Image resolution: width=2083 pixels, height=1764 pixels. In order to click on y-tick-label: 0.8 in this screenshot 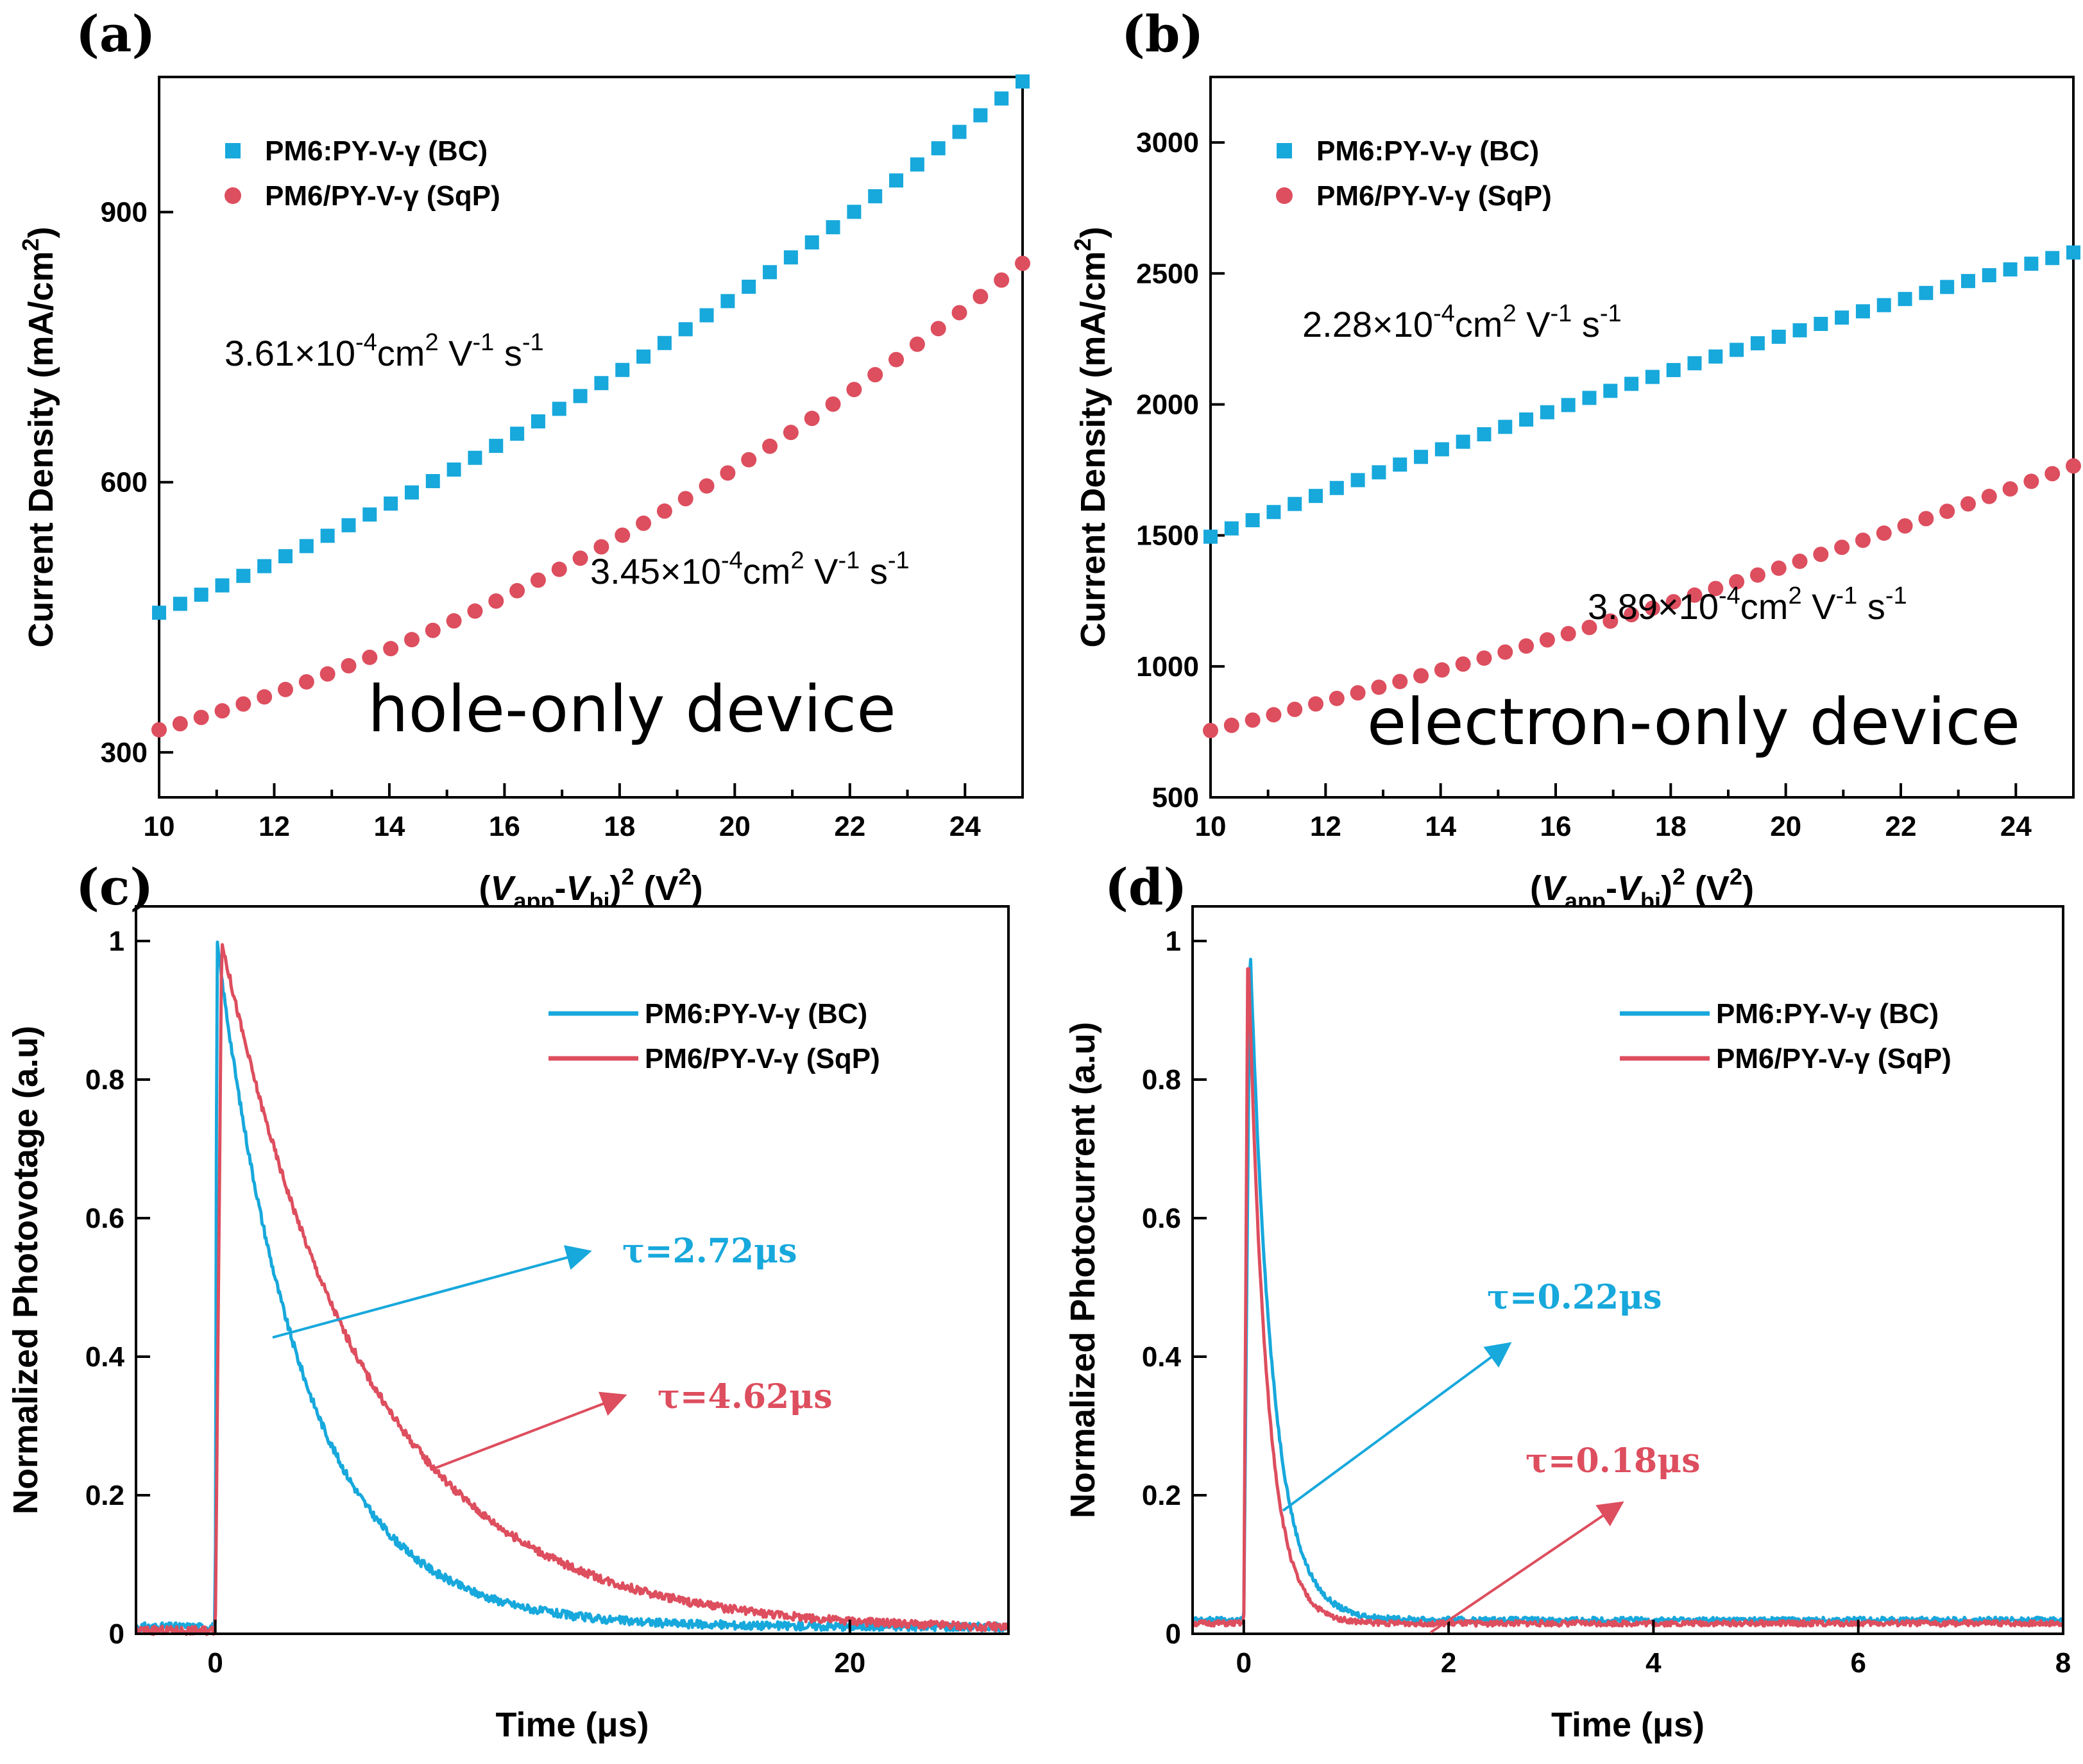, I will do `click(105, 1080)`.